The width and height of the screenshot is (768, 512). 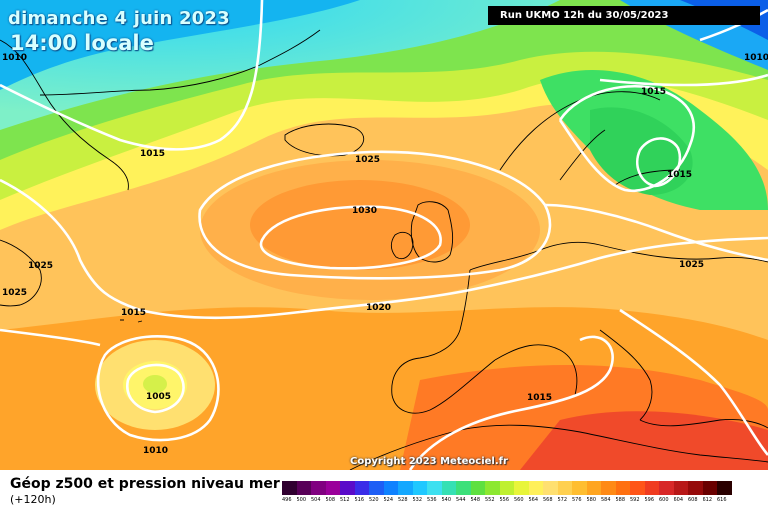 What do you see at coordinates (606, 500) in the screenshot?
I see `color-scale-tick: 584` at bounding box center [606, 500].